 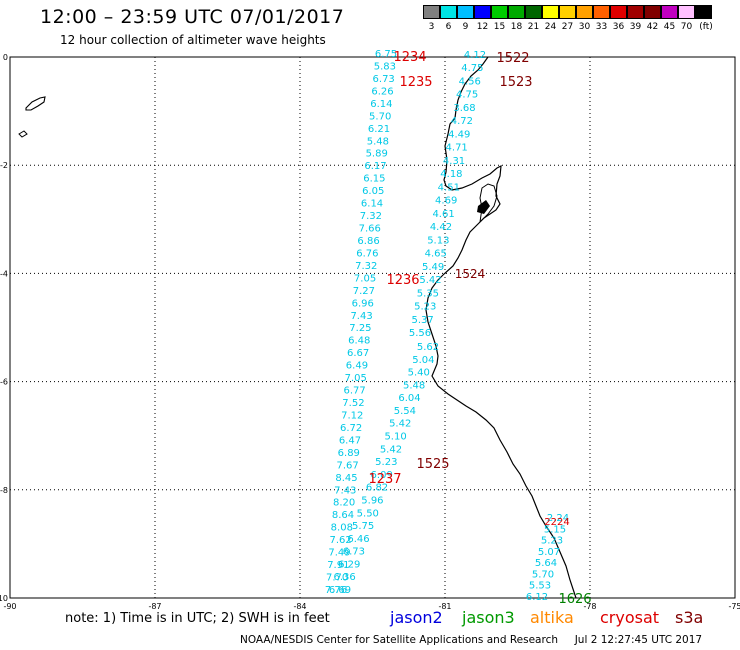 What do you see at coordinates (357, 366) in the screenshot?
I see `wave-height-label: 6.49` at bounding box center [357, 366].